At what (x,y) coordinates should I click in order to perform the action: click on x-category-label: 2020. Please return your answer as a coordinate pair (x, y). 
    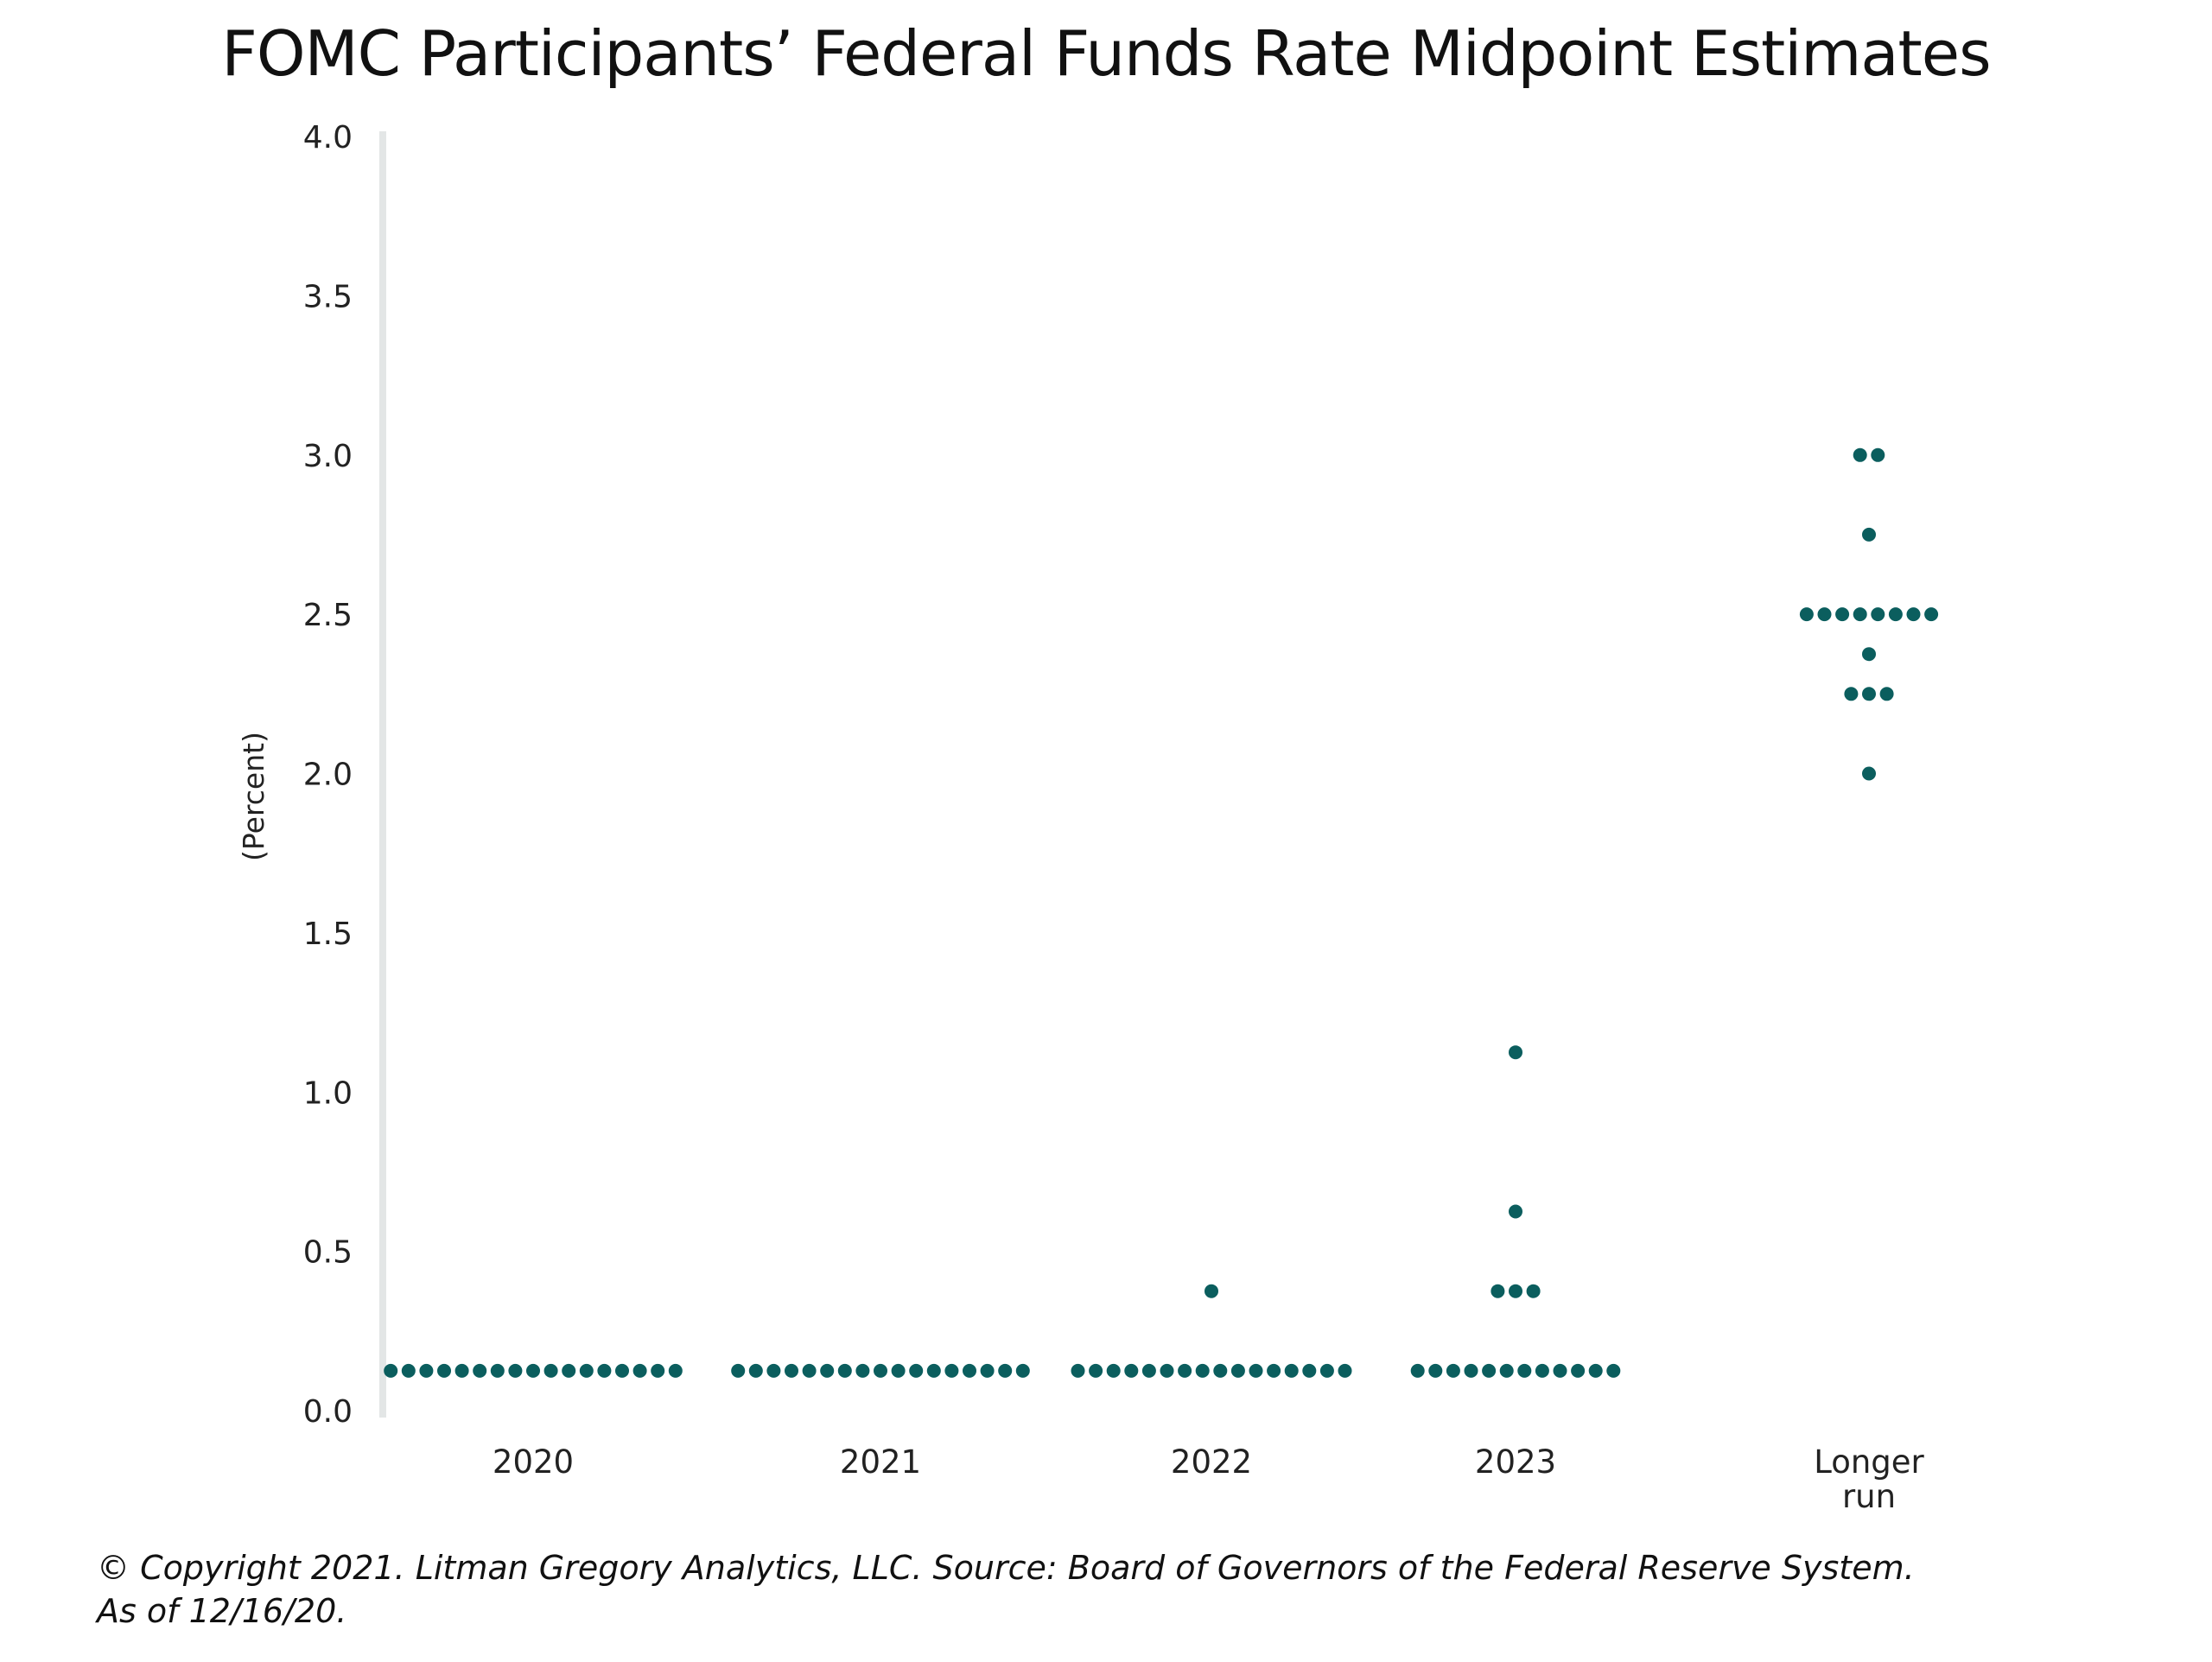
    Looking at the image, I should click on (533, 1462).